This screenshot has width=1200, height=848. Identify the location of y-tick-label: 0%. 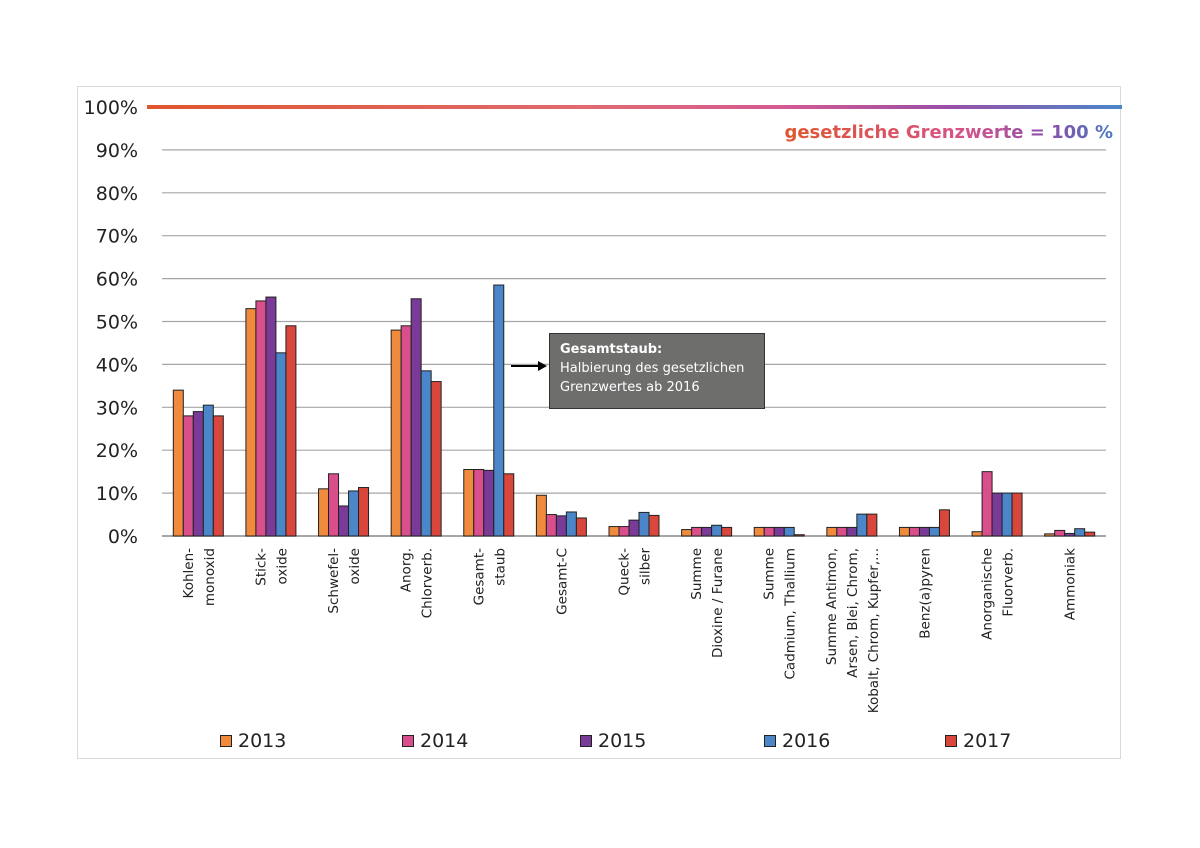
(123, 537).